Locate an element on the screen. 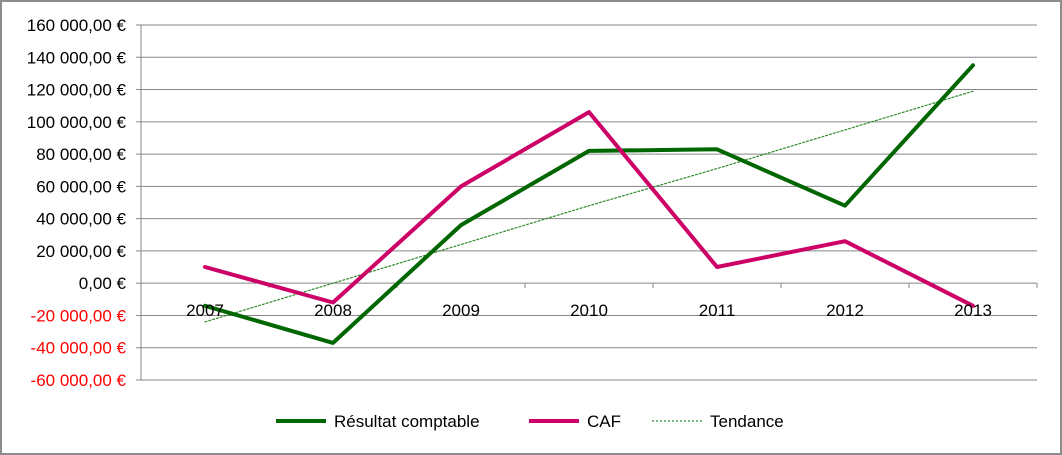 This screenshot has height=455, width=1062. y-tick-label: 140 000,00 € is located at coordinates (77, 57).